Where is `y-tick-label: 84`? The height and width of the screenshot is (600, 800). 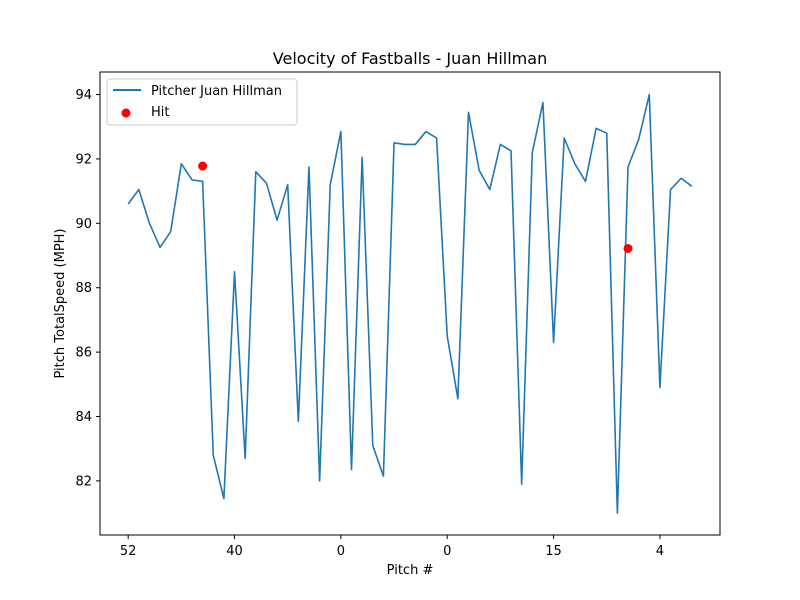
y-tick-label: 84 is located at coordinates (83, 417).